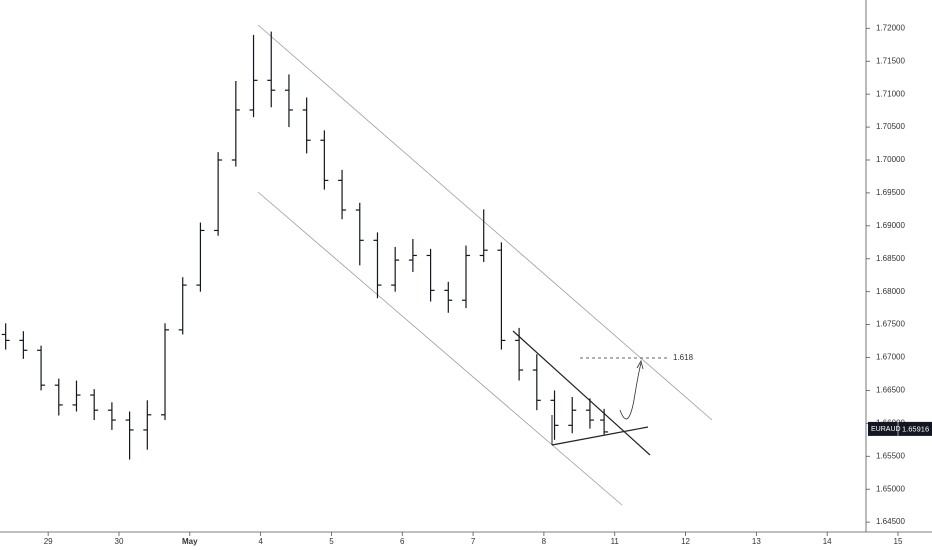 The height and width of the screenshot is (550, 932). Describe the element at coordinates (473, 541) in the screenshot. I see `x-tick-label: 7` at that location.